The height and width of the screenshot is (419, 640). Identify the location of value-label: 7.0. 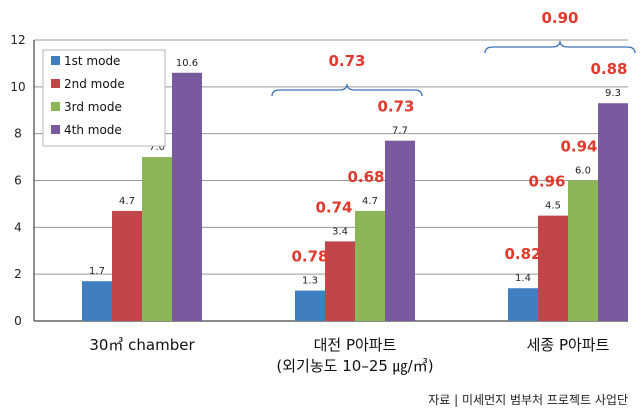
(157, 147).